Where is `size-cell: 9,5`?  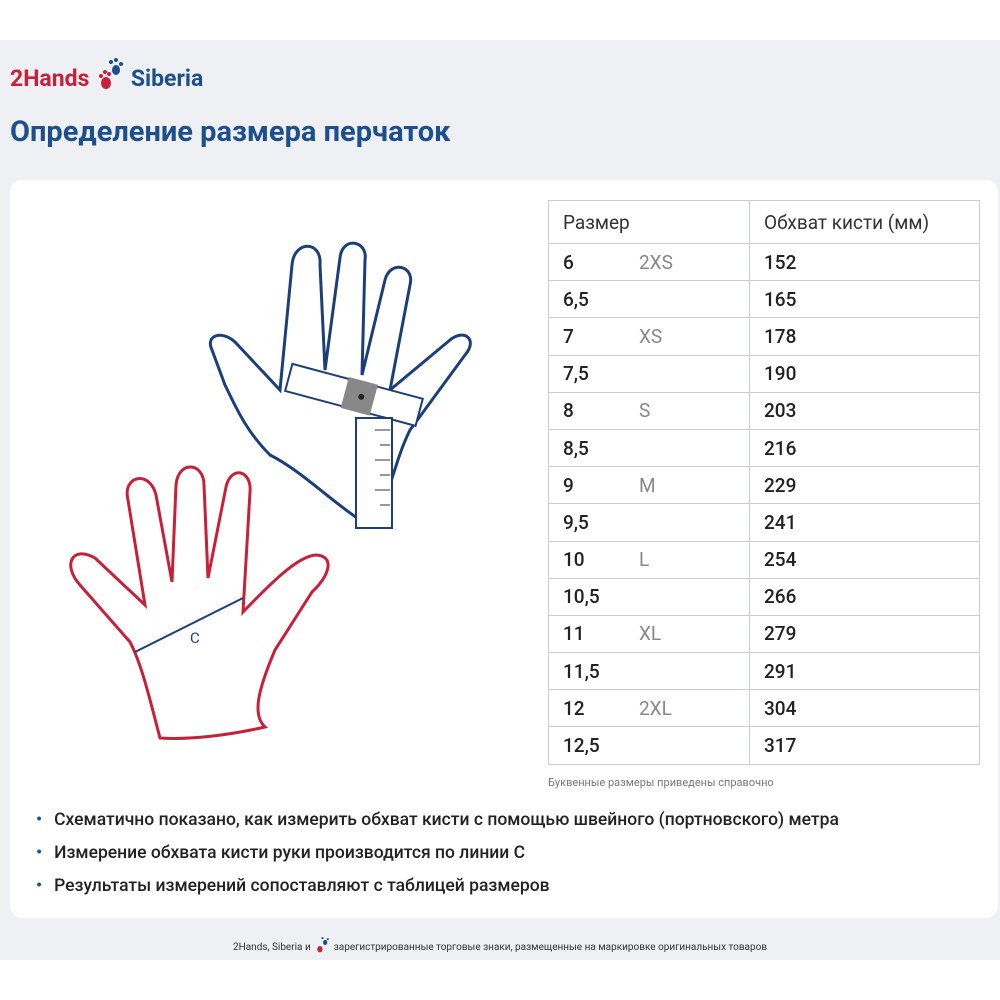 size-cell: 9,5 is located at coordinates (586, 522).